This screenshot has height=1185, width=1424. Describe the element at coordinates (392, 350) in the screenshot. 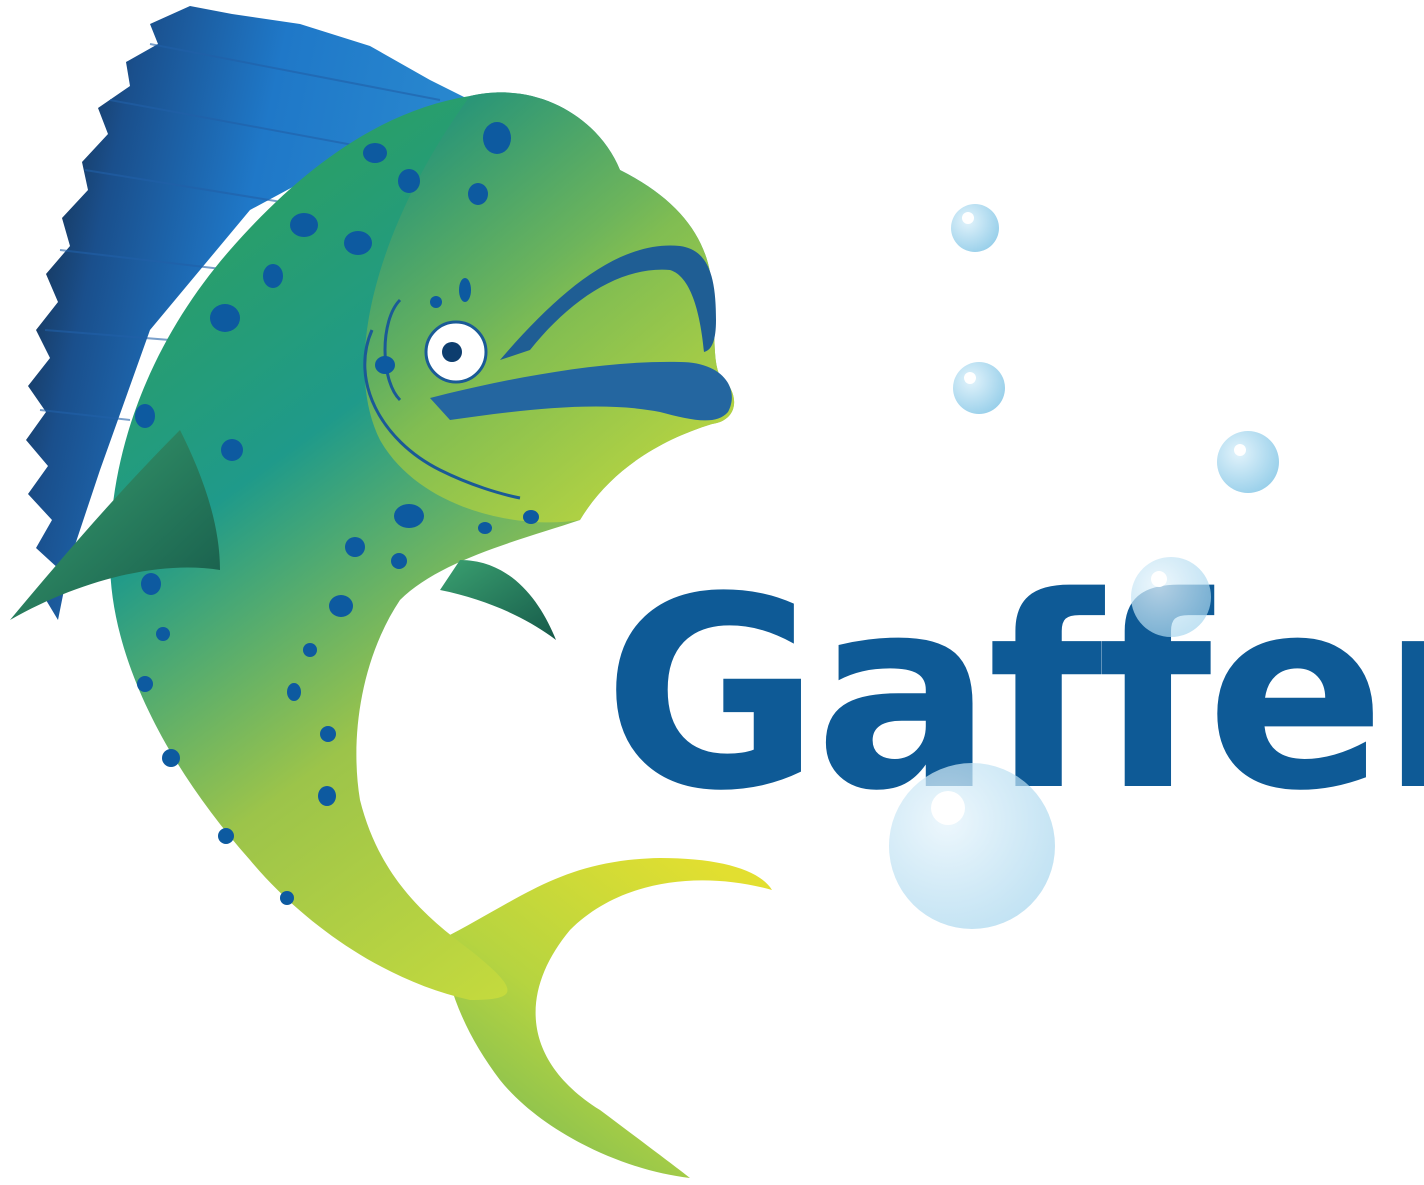

I see `cheek-line` at that location.